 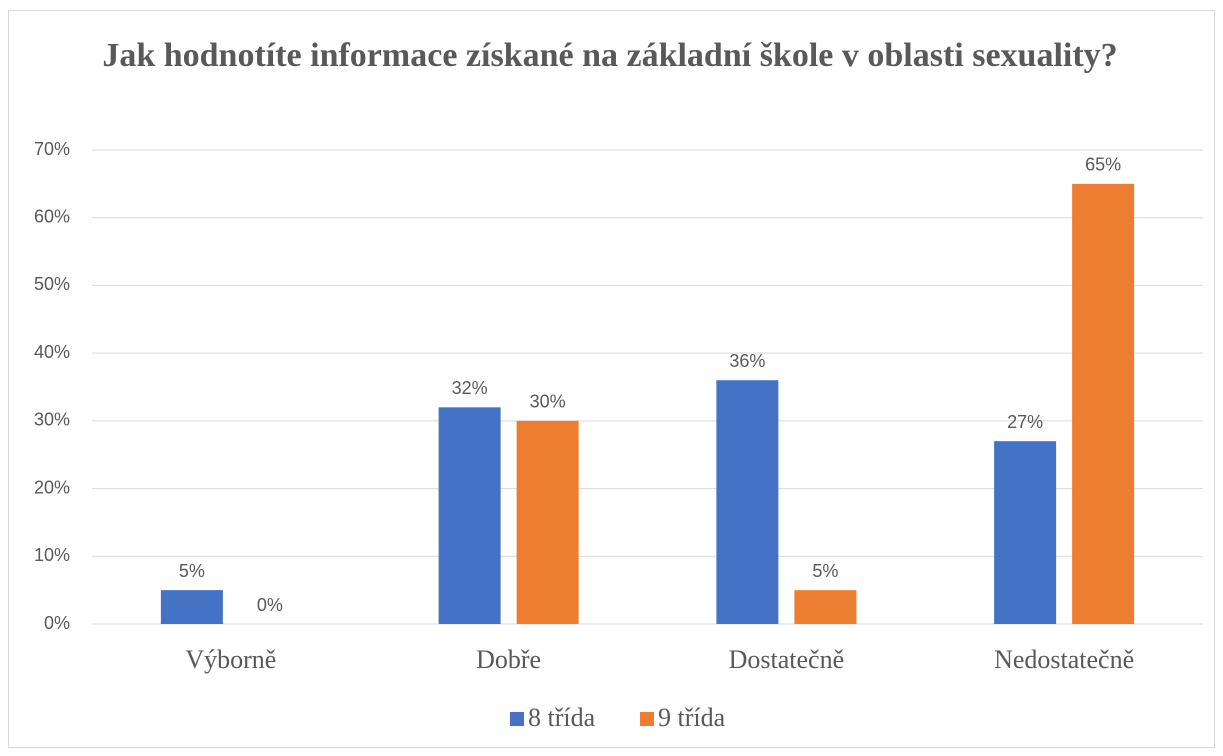 What do you see at coordinates (52, 555) in the screenshot?
I see `y-tick-label: 10%` at bounding box center [52, 555].